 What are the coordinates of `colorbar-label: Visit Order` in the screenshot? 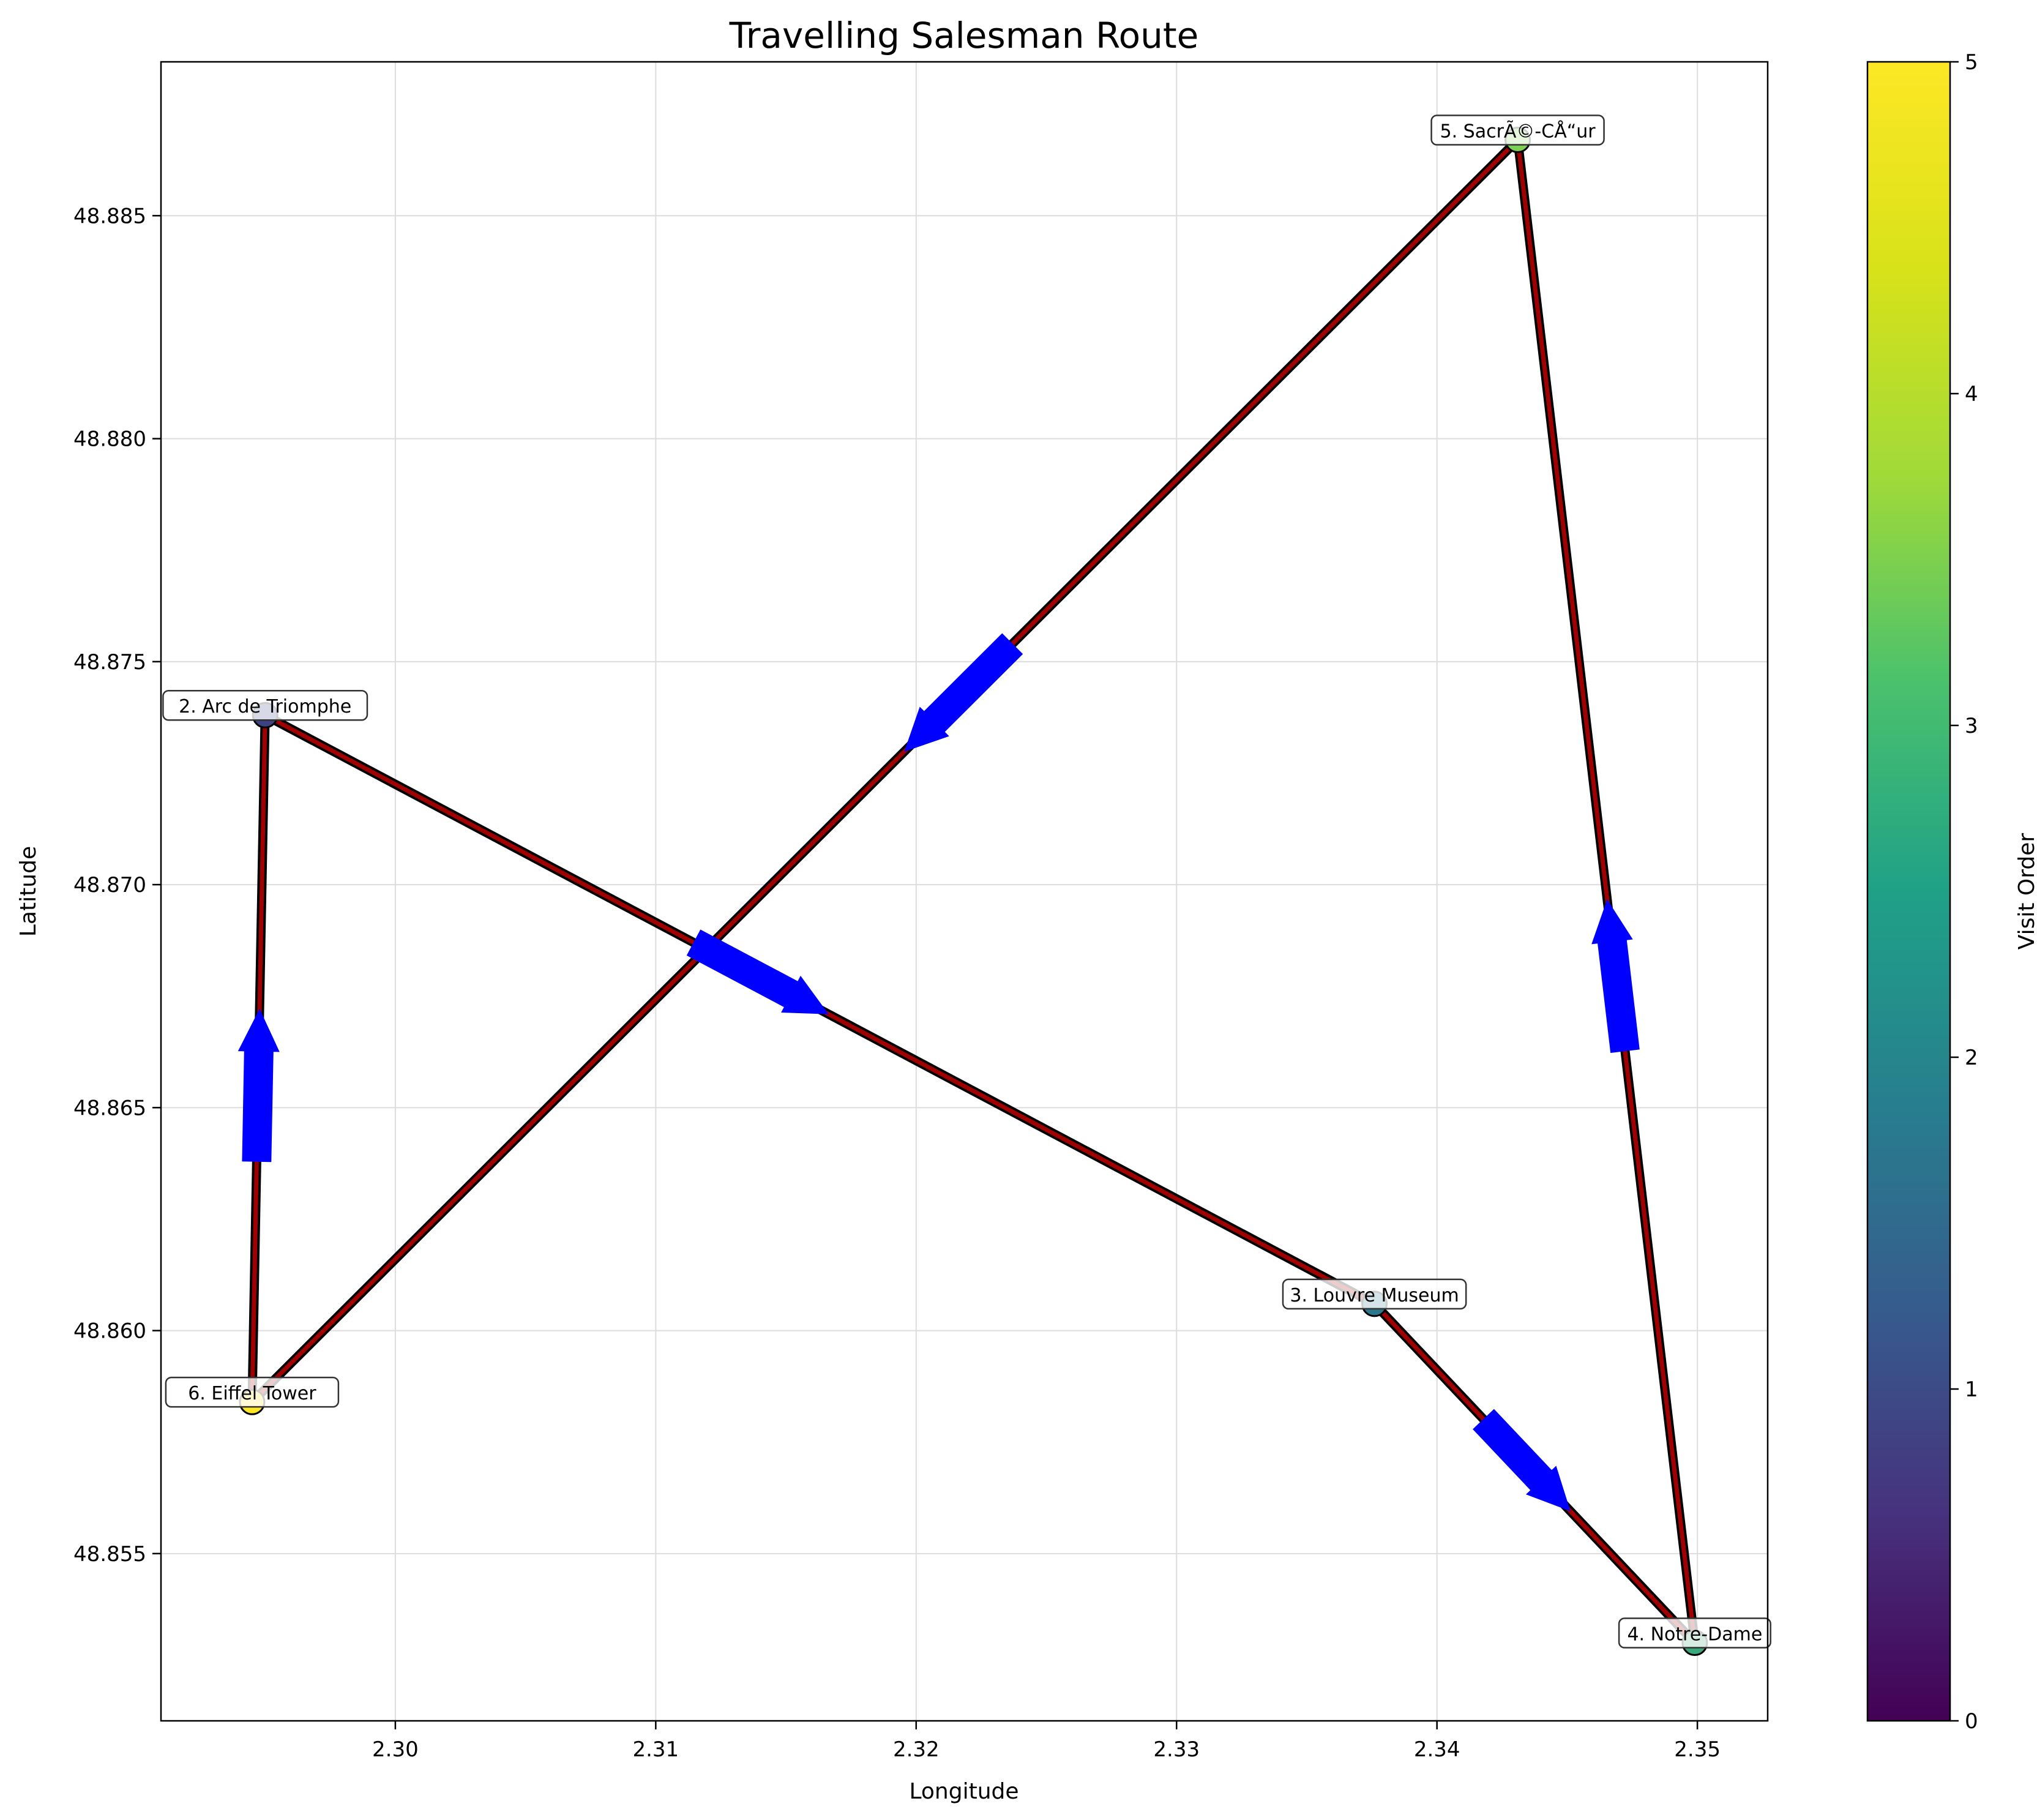 It's located at (2025, 891).